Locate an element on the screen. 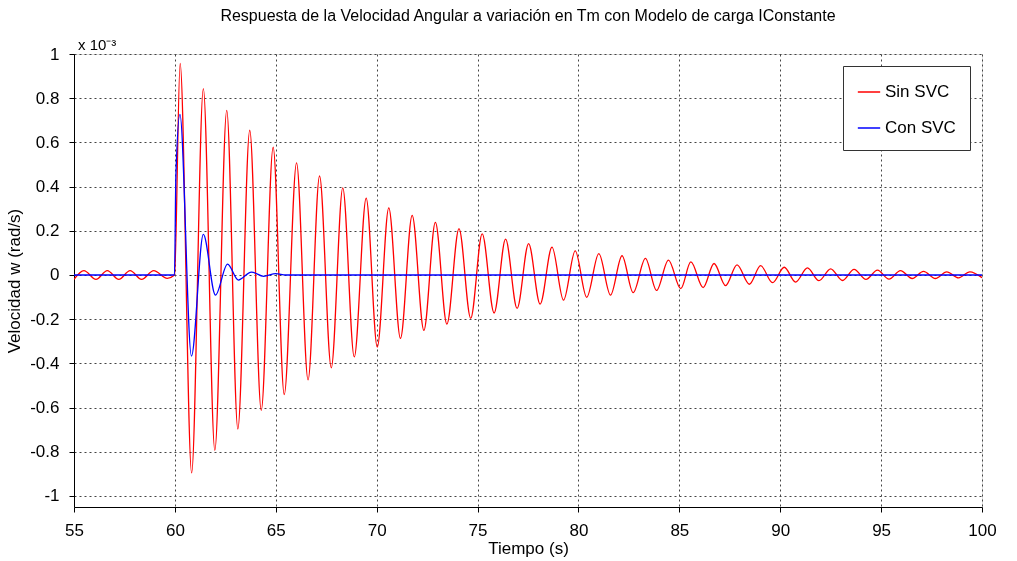  y-tick-label: -0.8 is located at coordinates (45, 452).